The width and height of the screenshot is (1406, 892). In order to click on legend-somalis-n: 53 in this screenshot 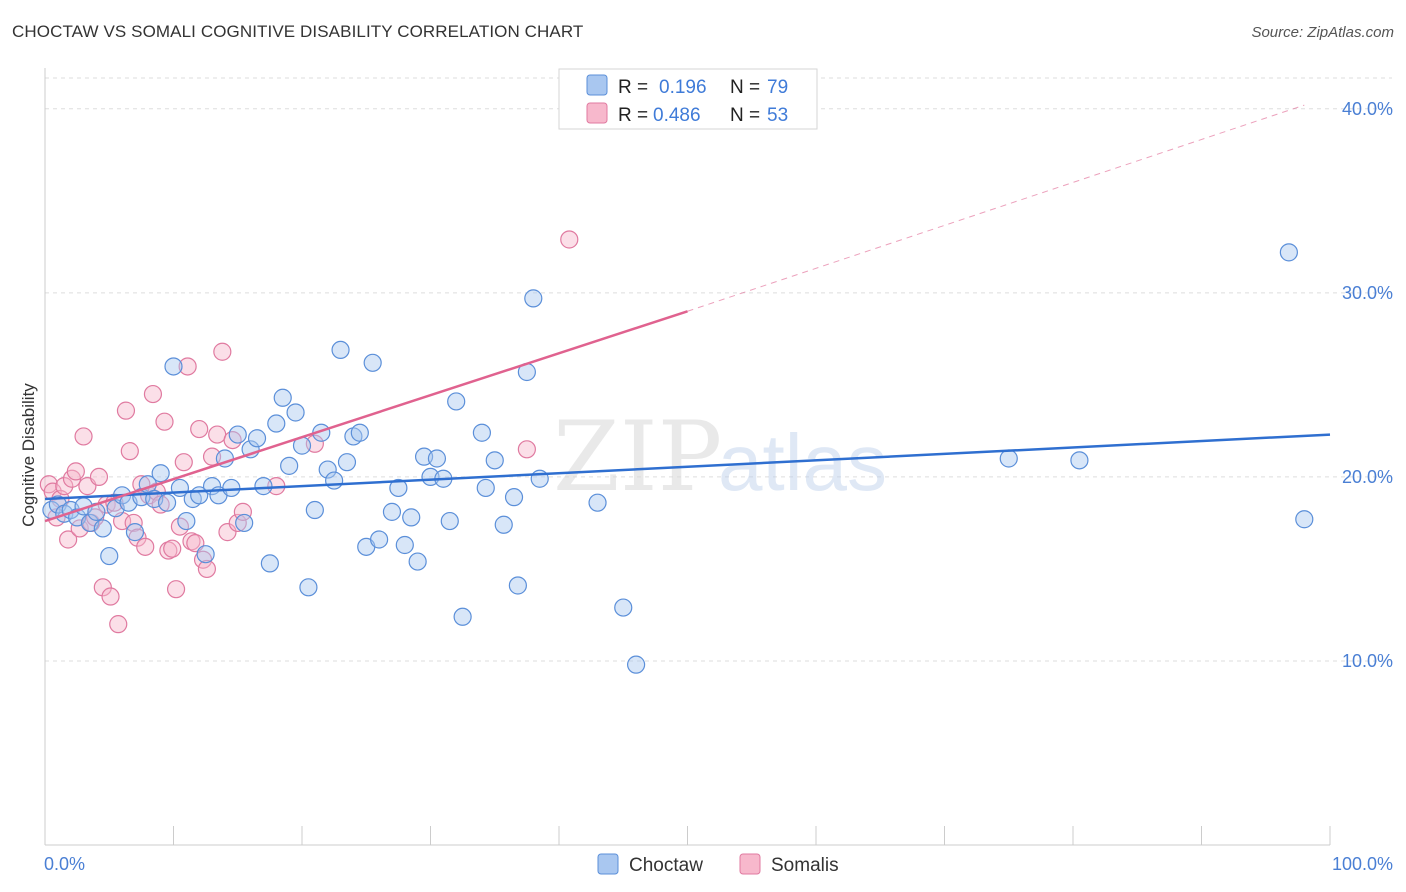, I will do `click(777, 115)`.